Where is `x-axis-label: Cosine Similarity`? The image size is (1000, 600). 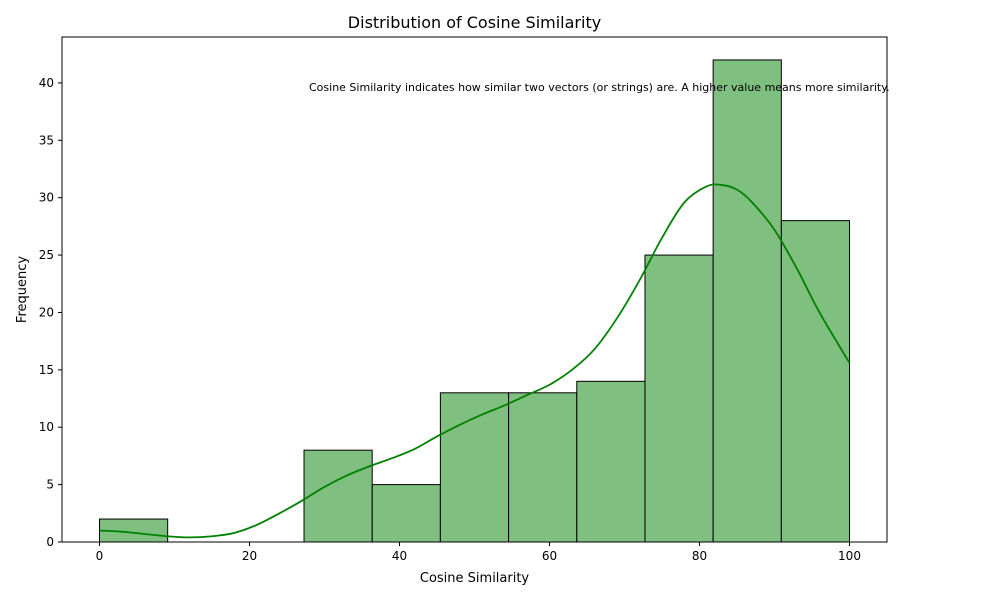
x-axis-label: Cosine Similarity is located at coordinates (475, 578).